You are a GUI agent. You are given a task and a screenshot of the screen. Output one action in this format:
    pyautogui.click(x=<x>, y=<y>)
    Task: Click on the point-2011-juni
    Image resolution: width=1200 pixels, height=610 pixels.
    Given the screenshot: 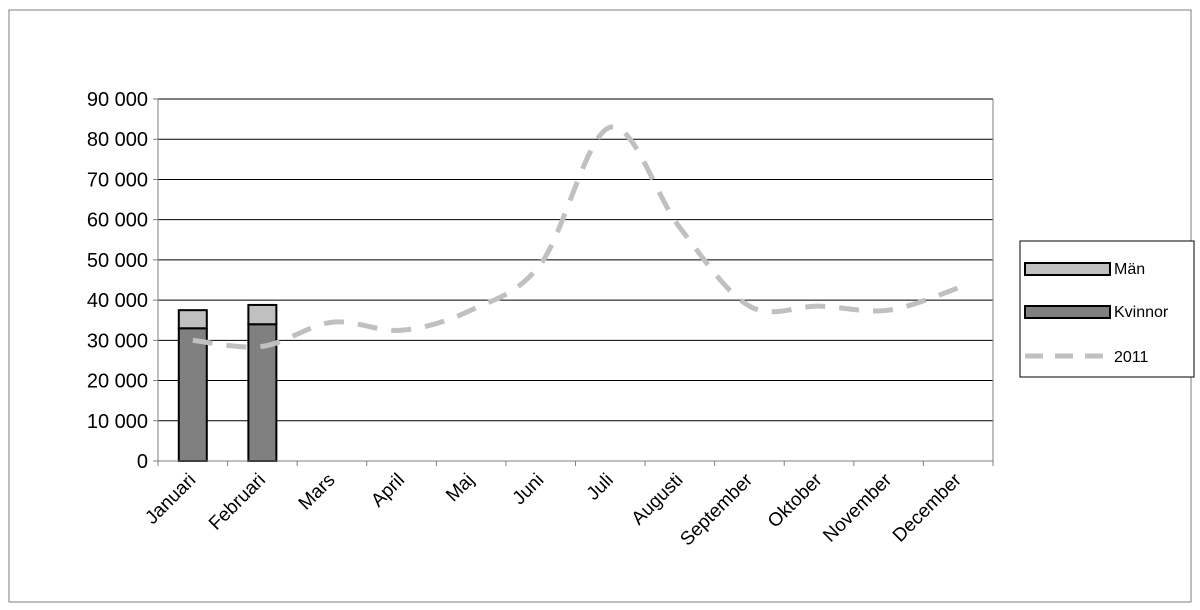 What is the action you would take?
    pyautogui.click(x=540, y=263)
    